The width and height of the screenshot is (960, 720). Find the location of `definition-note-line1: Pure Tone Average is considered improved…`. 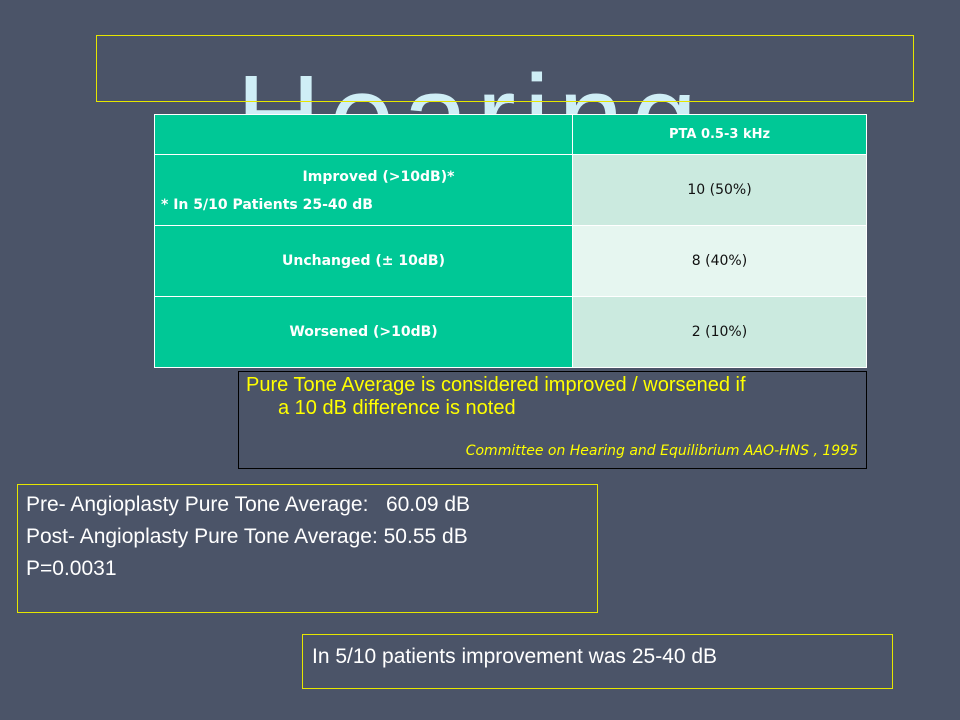

definition-note-line1: Pure Tone Average is considered improved… is located at coordinates (496, 385).